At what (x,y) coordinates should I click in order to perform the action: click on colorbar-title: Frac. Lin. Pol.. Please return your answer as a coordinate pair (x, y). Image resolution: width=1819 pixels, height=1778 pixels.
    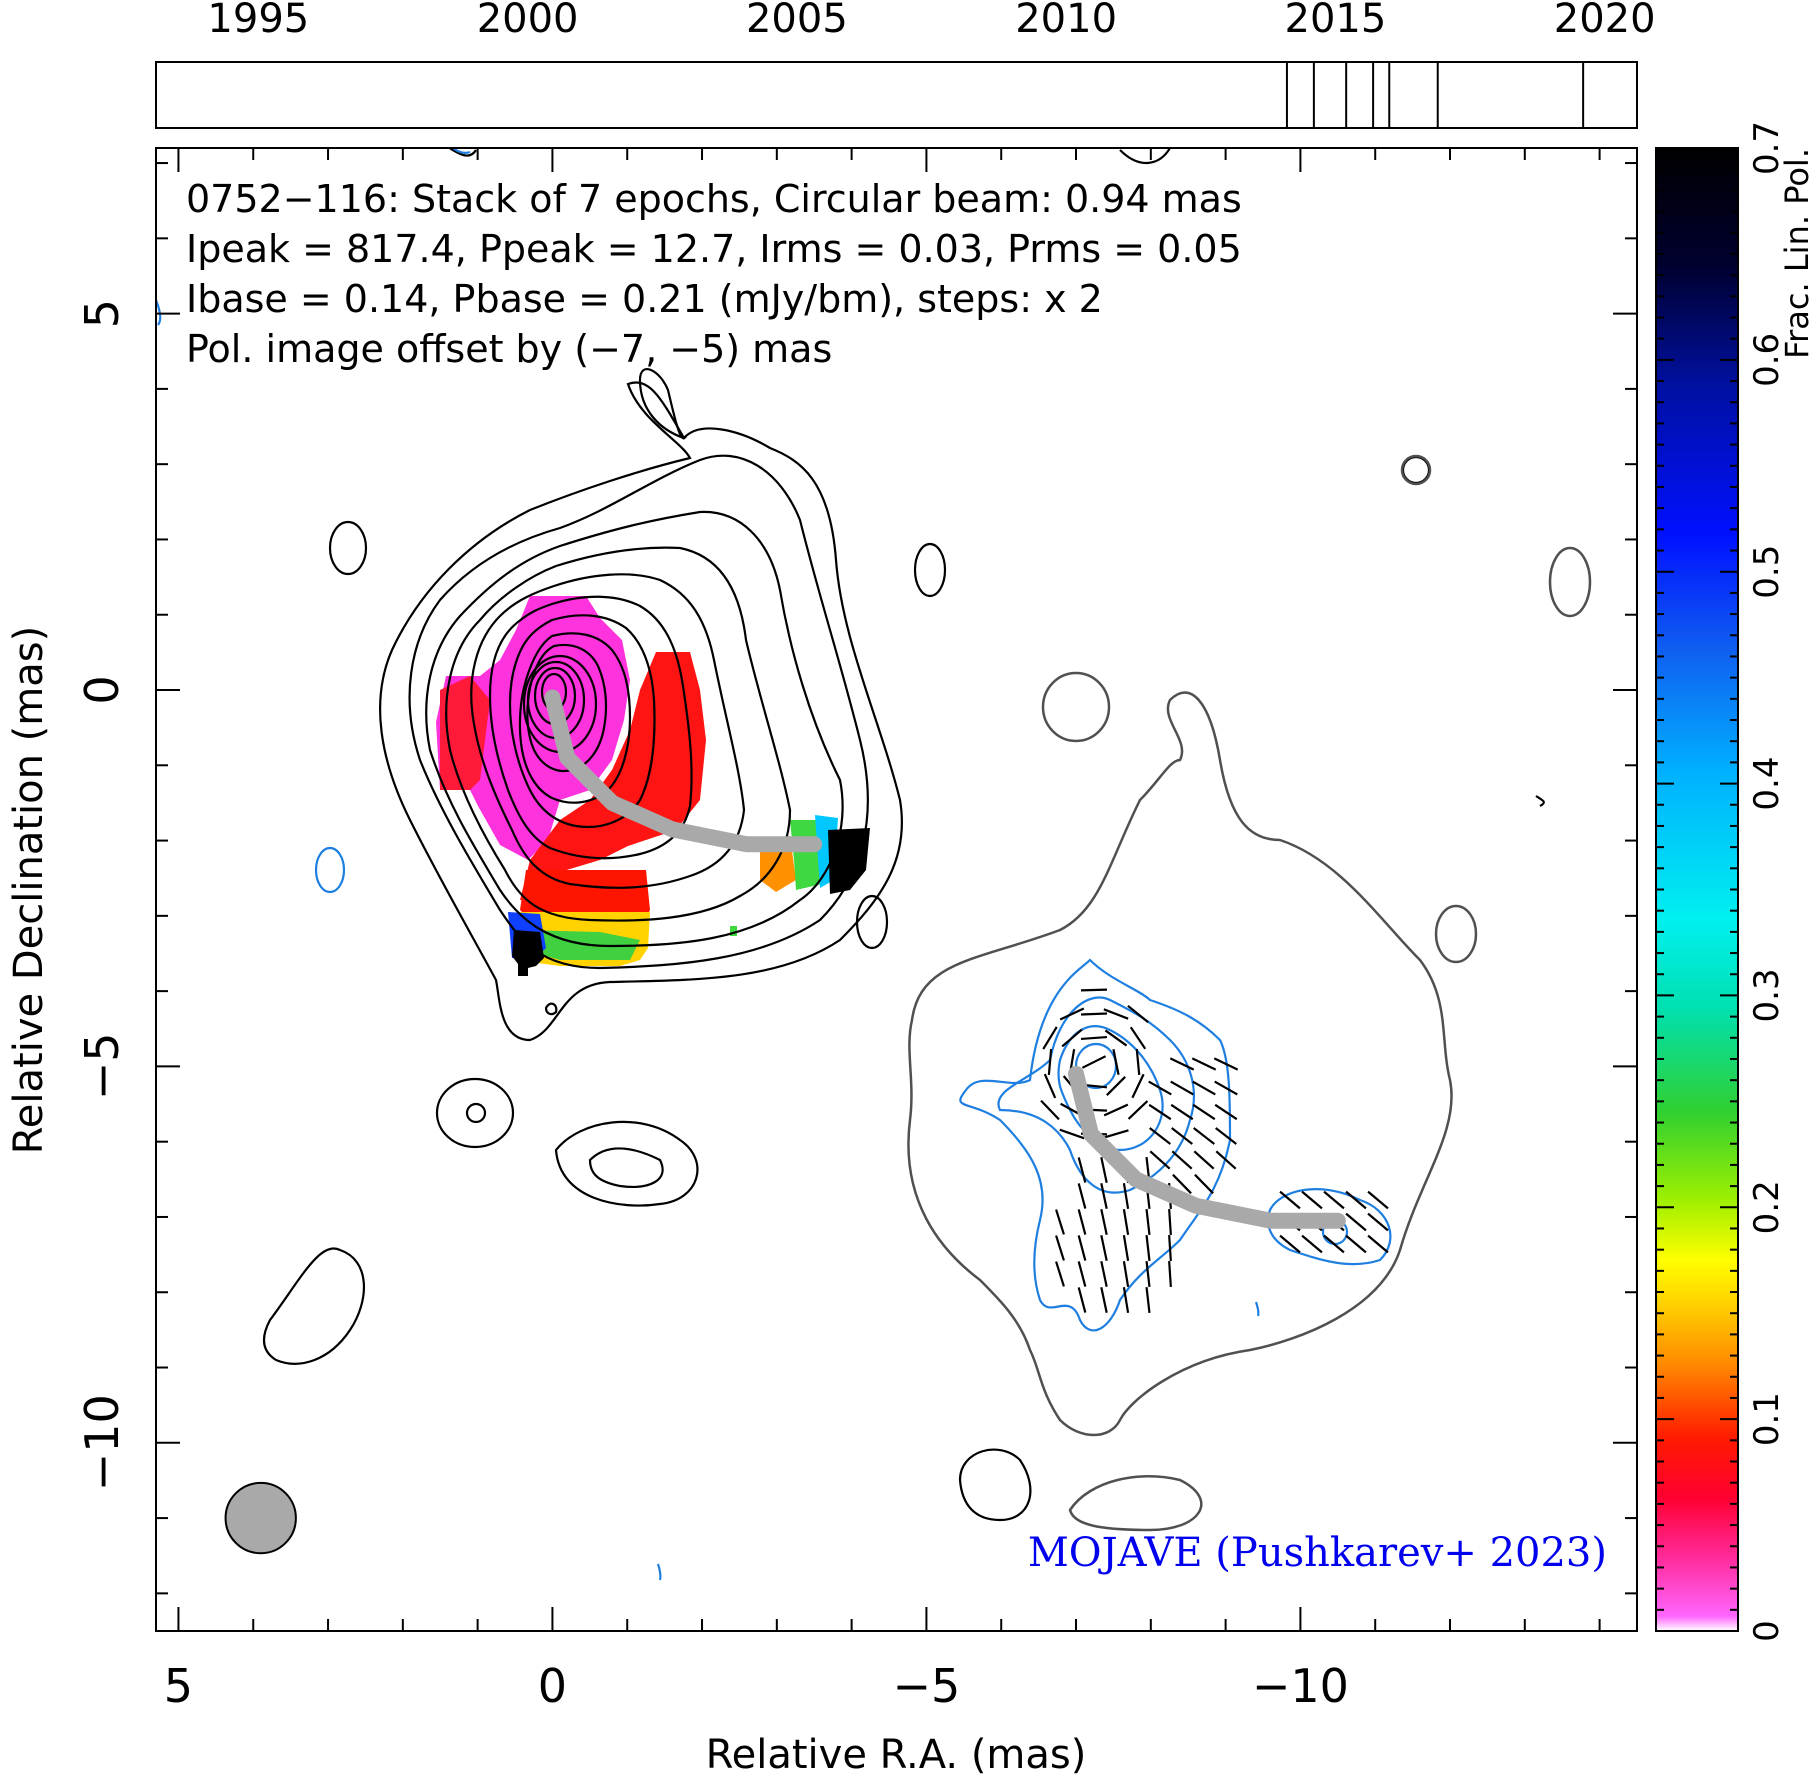
    Looking at the image, I should click on (1797, 253).